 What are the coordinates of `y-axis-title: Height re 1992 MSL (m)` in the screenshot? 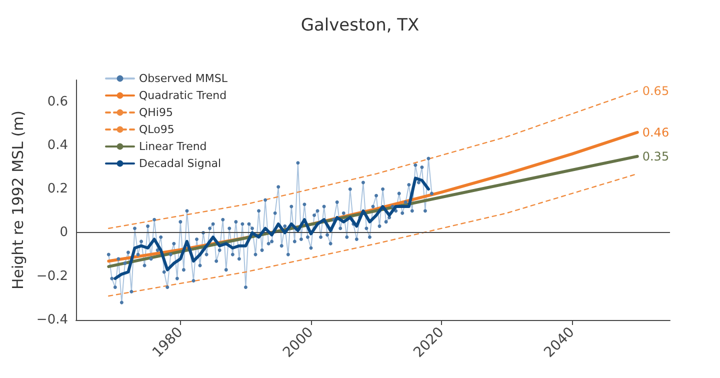 It's located at (18, 200).